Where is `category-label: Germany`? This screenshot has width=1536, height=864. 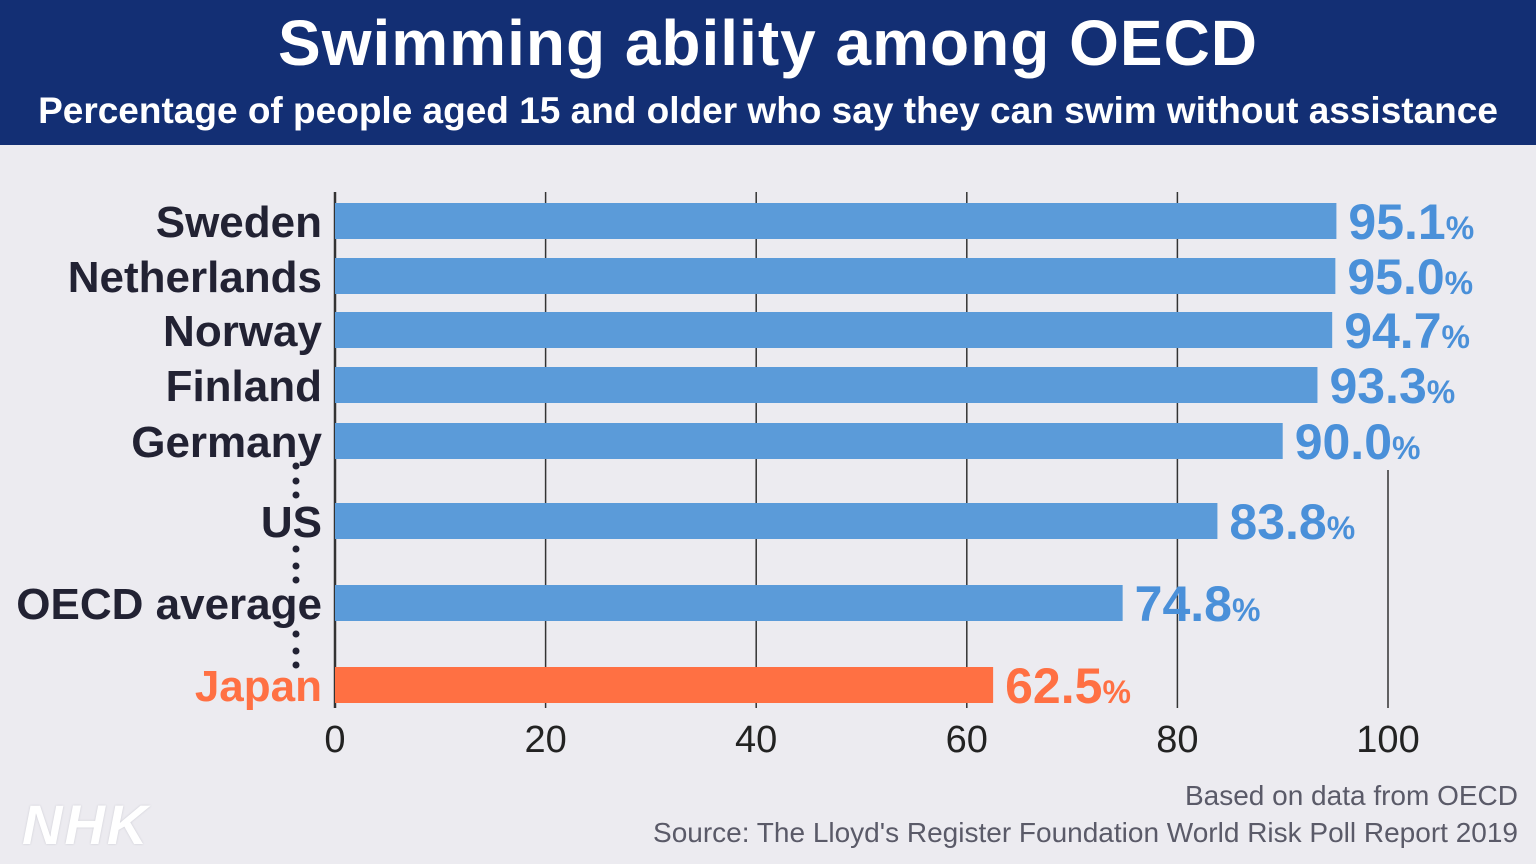
category-label: Germany is located at coordinates (226, 442).